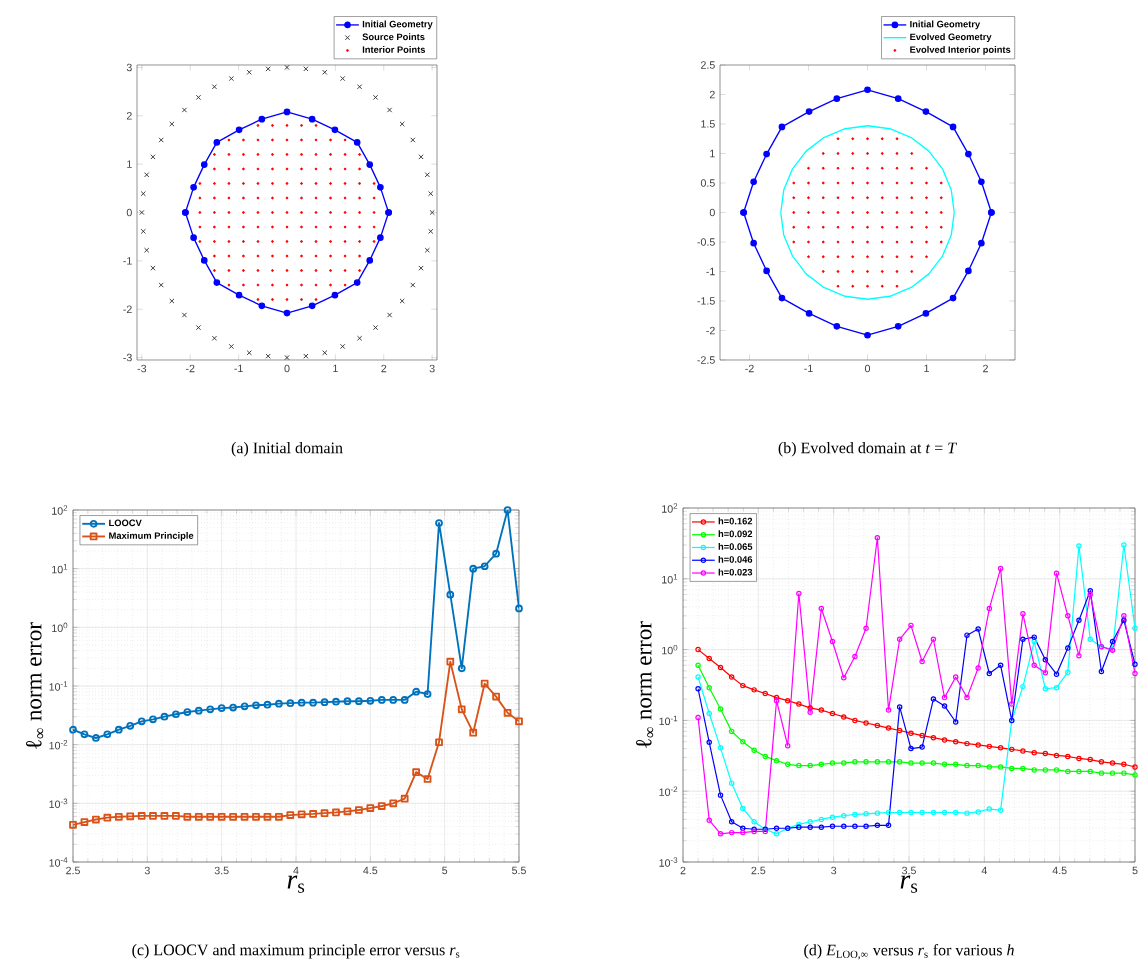  I want to click on x-tick-label: 4.5, so click(1059, 870).